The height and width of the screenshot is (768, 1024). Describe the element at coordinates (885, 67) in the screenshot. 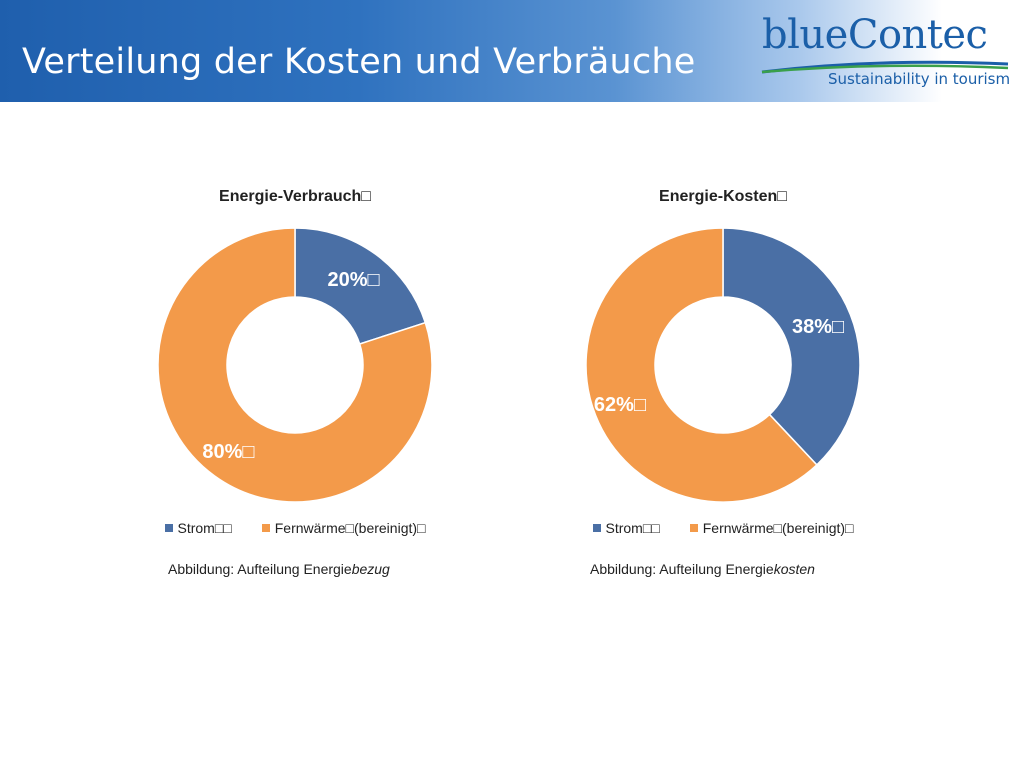

I see `logo-swoosh-icon` at that location.